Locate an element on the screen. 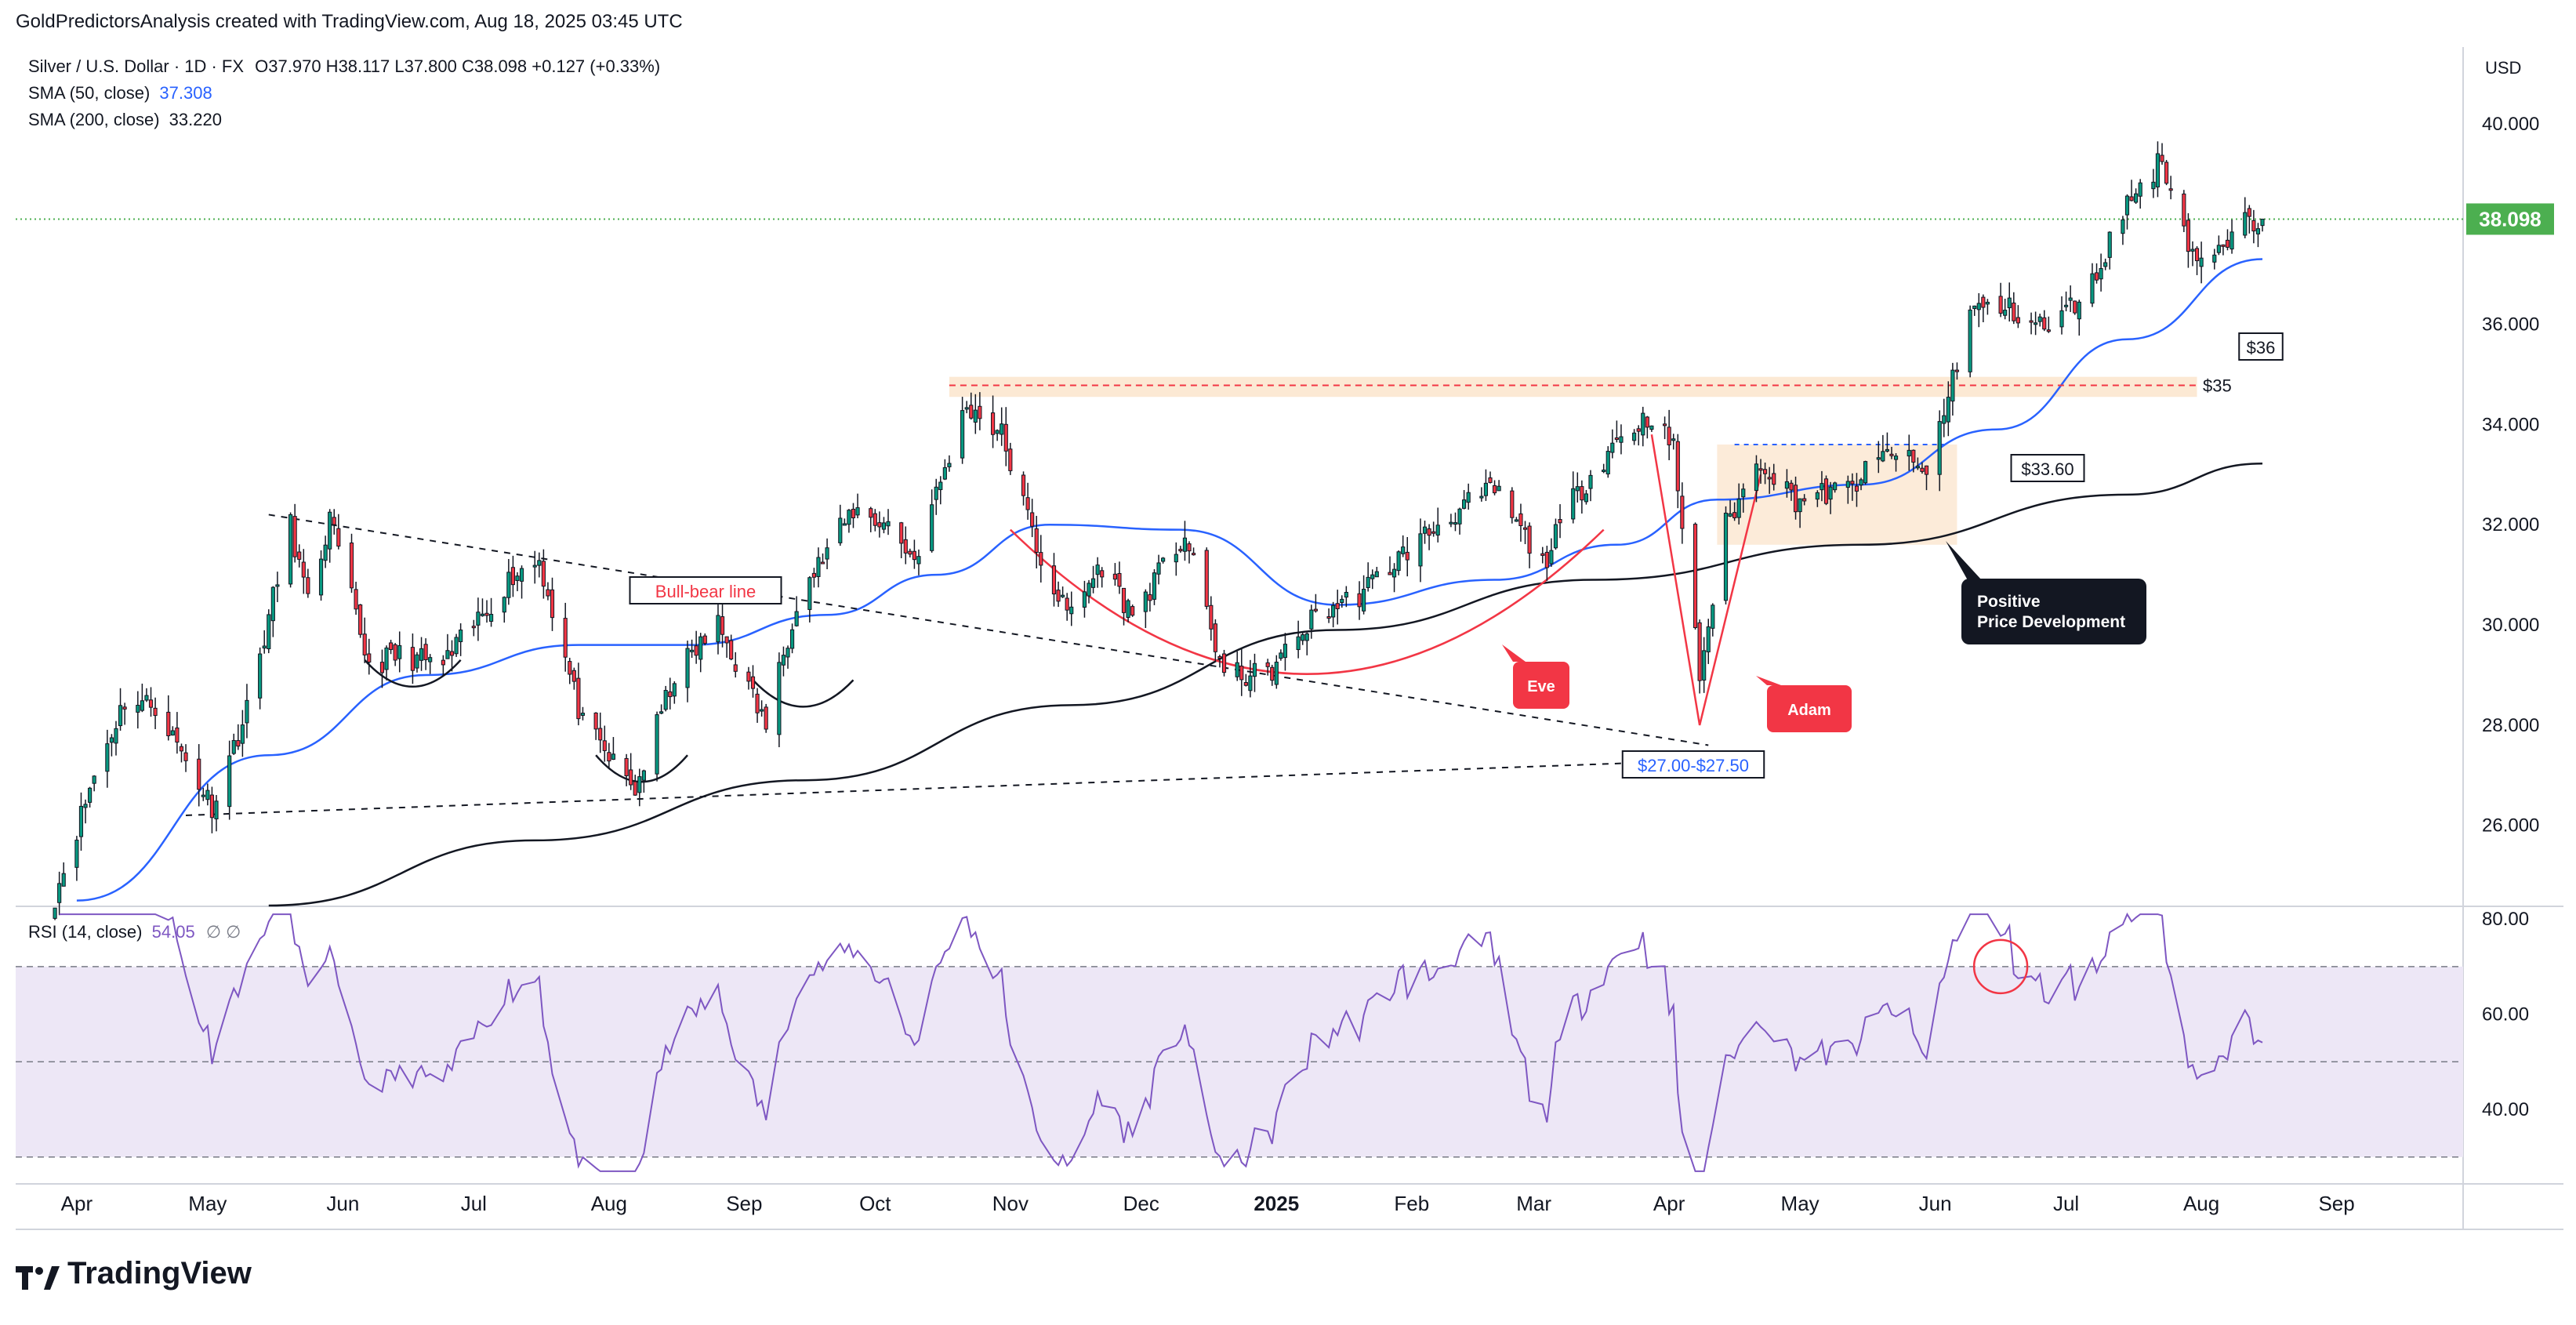 The image size is (2576, 1325). time-axis-label: Mar is located at coordinates (1534, 1203).